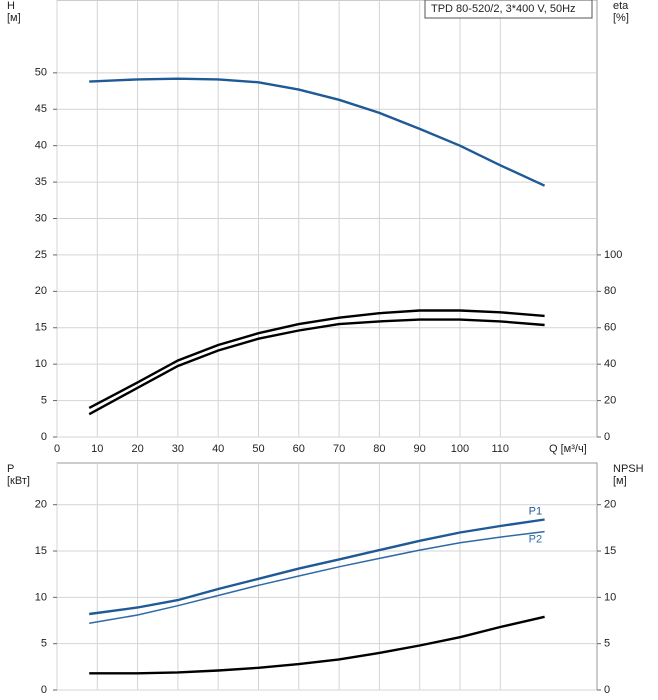 Image resolution: width=658 pixels, height=700 pixels. I want to click on y-axis-label: P, so click(10, 469).